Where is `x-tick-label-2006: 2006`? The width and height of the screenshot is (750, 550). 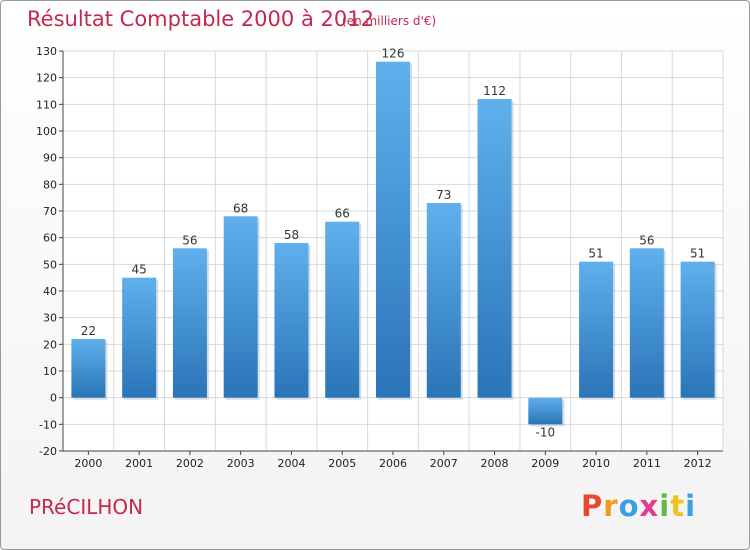 x-tick-label-2006: 2006 is located at coordinates (393, 463).